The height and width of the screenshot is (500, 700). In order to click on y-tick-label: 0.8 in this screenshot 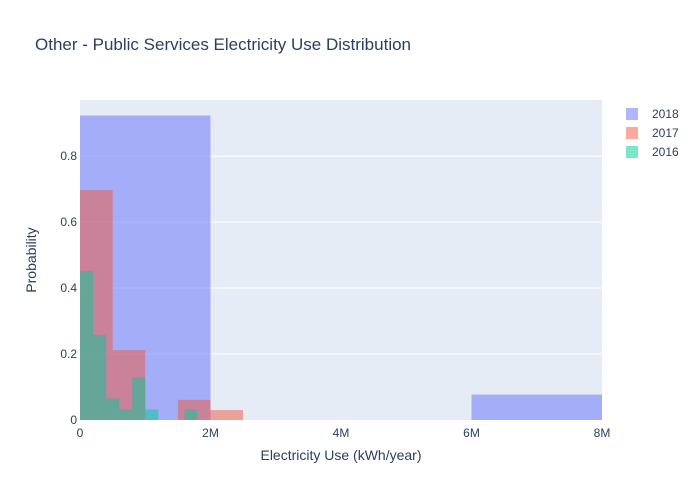, I will do `click(68, 156)`.